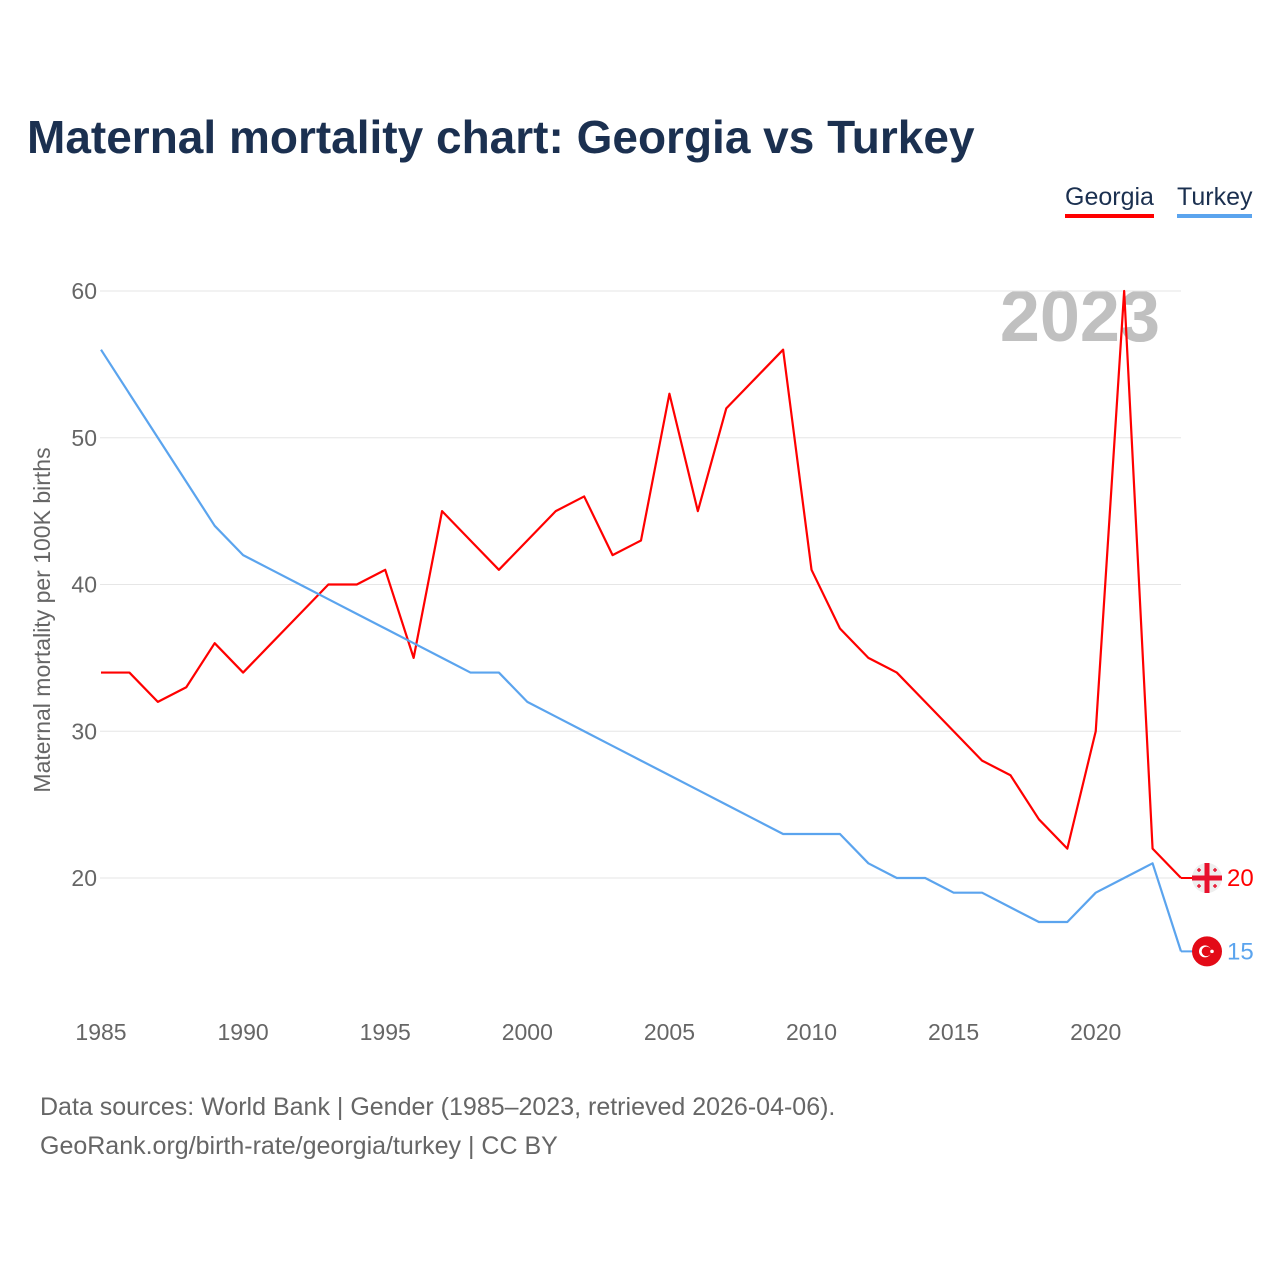 This screenshot has width=1280, height=1280. What do you see at coordinates (527, 1032) in the screenshot?
I see `x-tick-label: 2000` at bounding box center [527, 1032].